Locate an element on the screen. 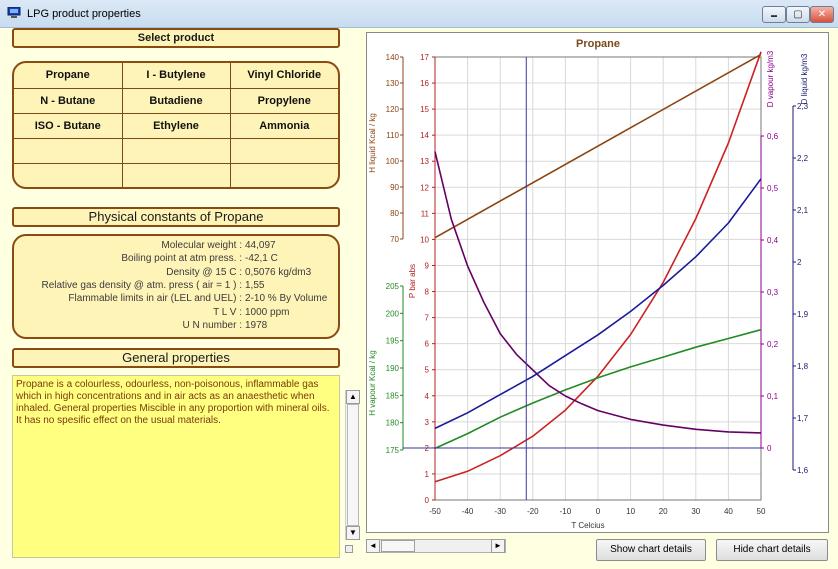 The height and width of the screenshot is (569, 838). chart-scroll-thumb is located at coordinates (398, 546).